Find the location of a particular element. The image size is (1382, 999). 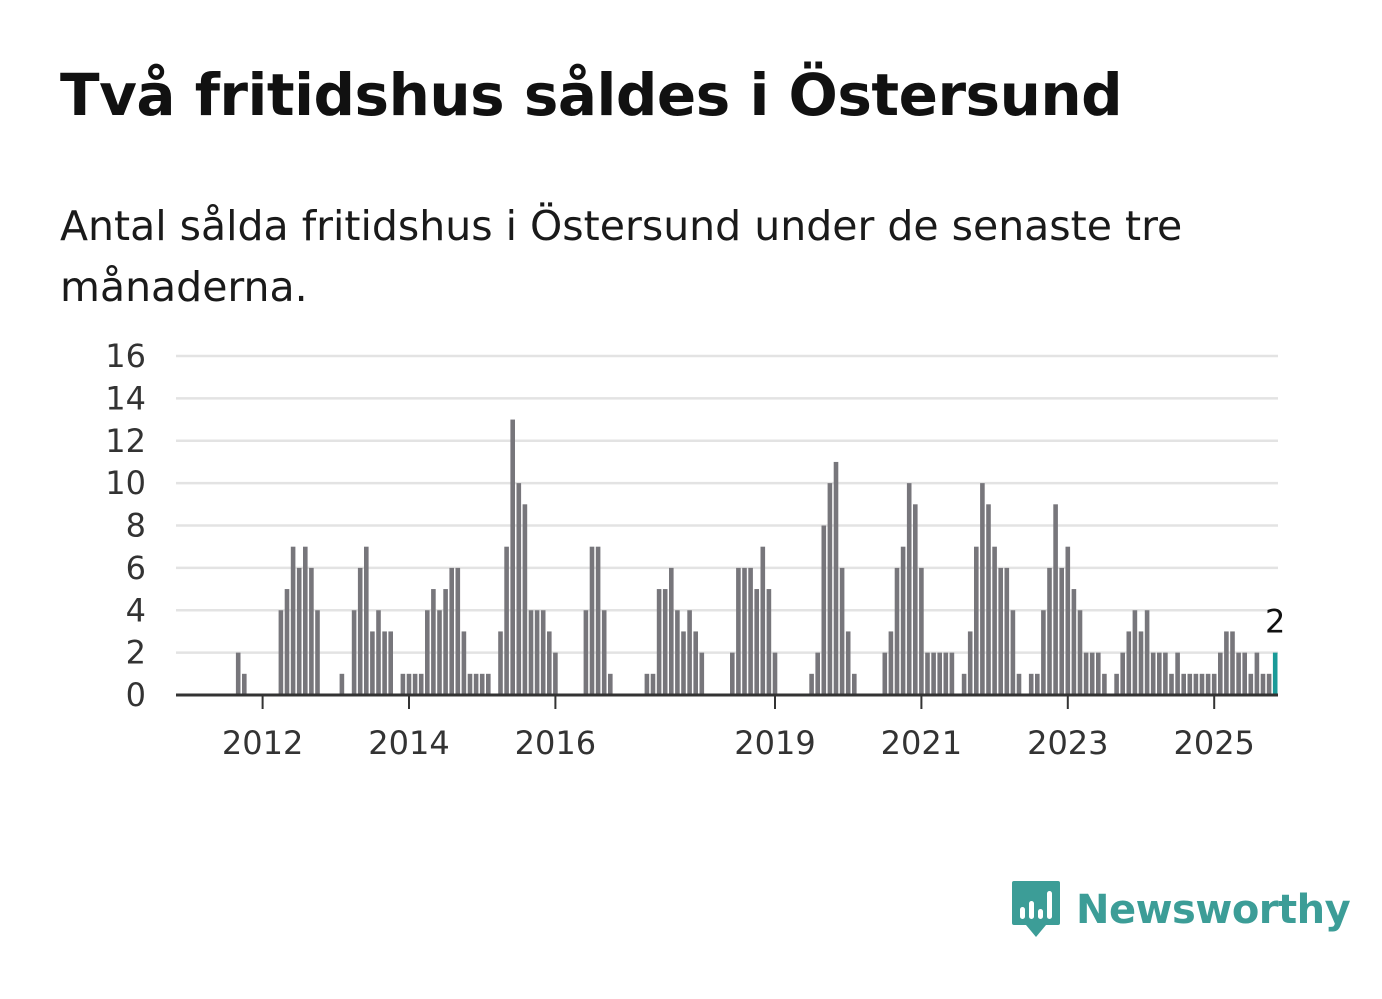

y-tick-label: 16 is located at coordinates (125, 356).